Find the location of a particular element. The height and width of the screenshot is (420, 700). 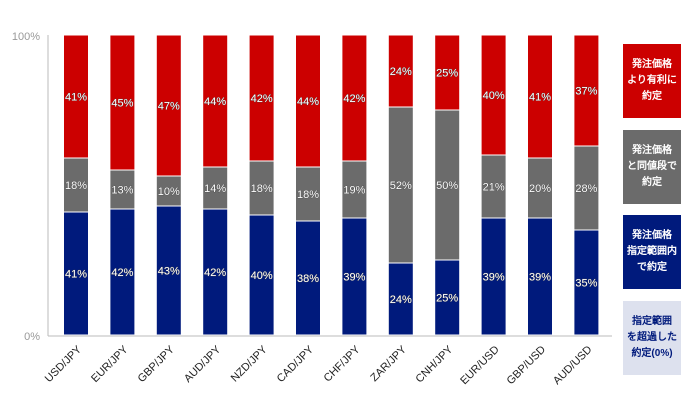

x-tick-label-gbp-usd: GBP/USD is located at coordinates (527, 366).